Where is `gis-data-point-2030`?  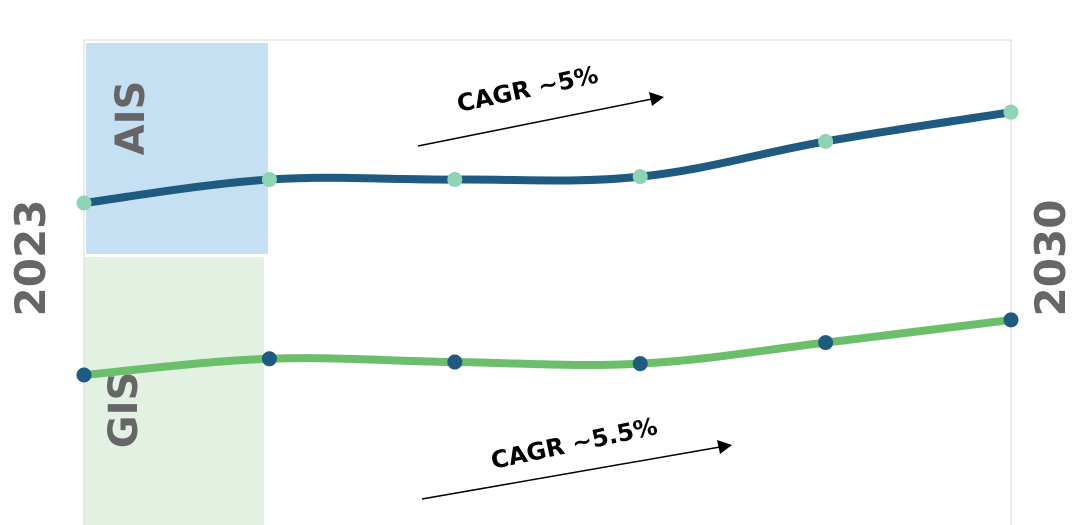 gis-data-point-2030 is located at coordinates (1011, 320).